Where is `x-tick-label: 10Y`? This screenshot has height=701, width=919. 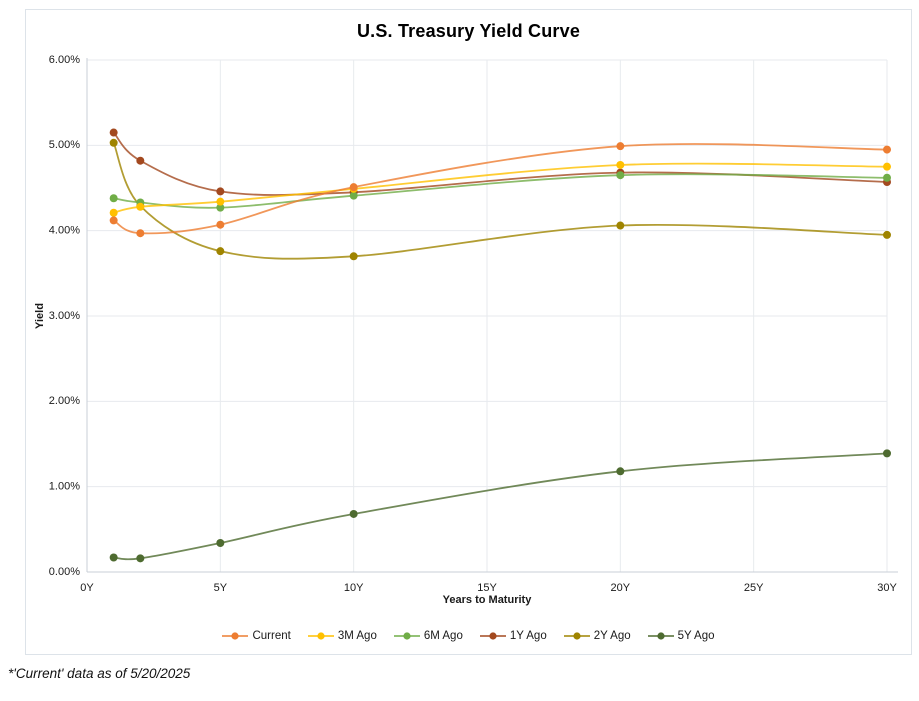 x-tick-label: 10Y is located at coordinates (354, 588).